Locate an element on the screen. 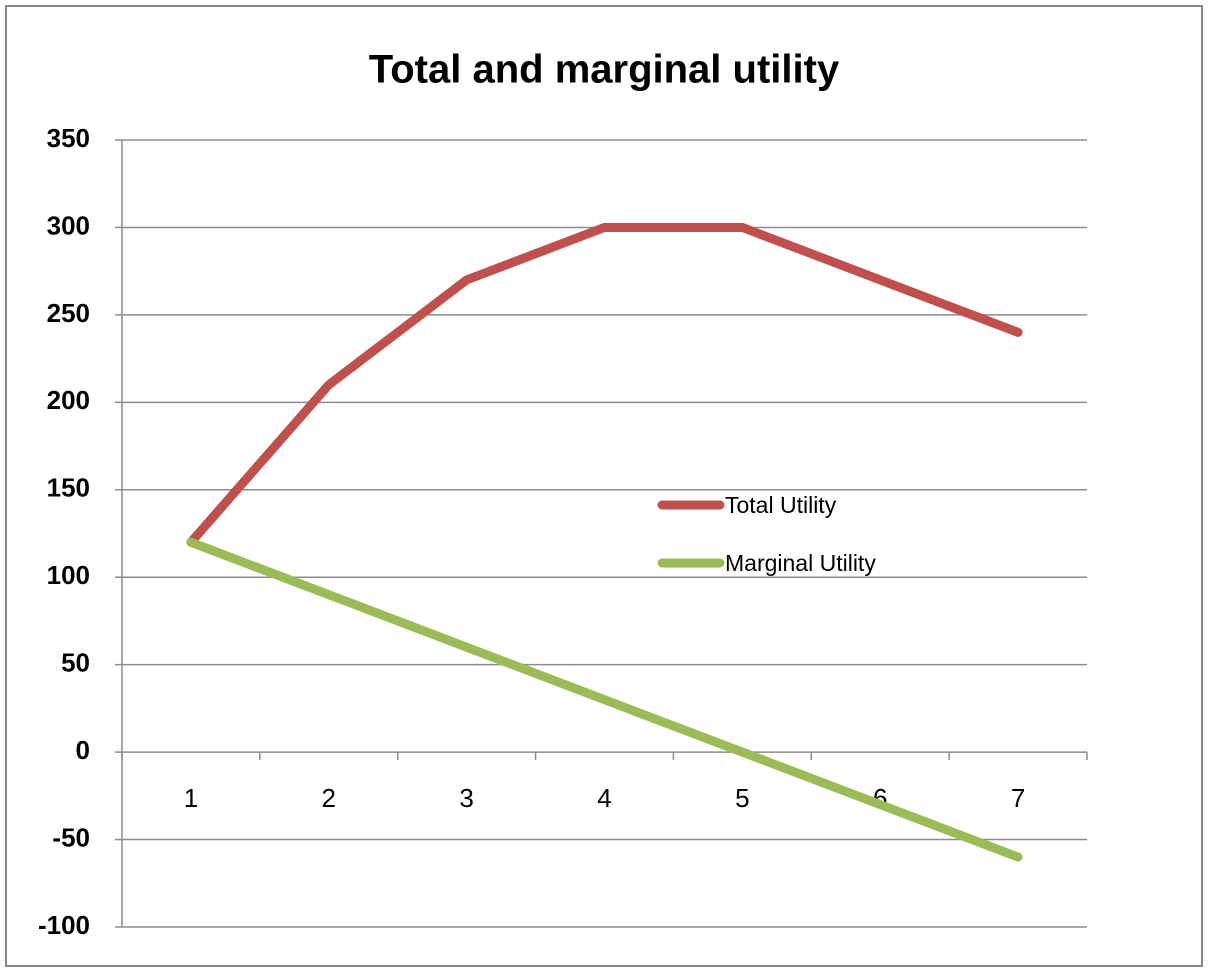 The width and height of the screenshot is (1208, 972). x-tick-label: 1 is located at coordinates (191, 798).